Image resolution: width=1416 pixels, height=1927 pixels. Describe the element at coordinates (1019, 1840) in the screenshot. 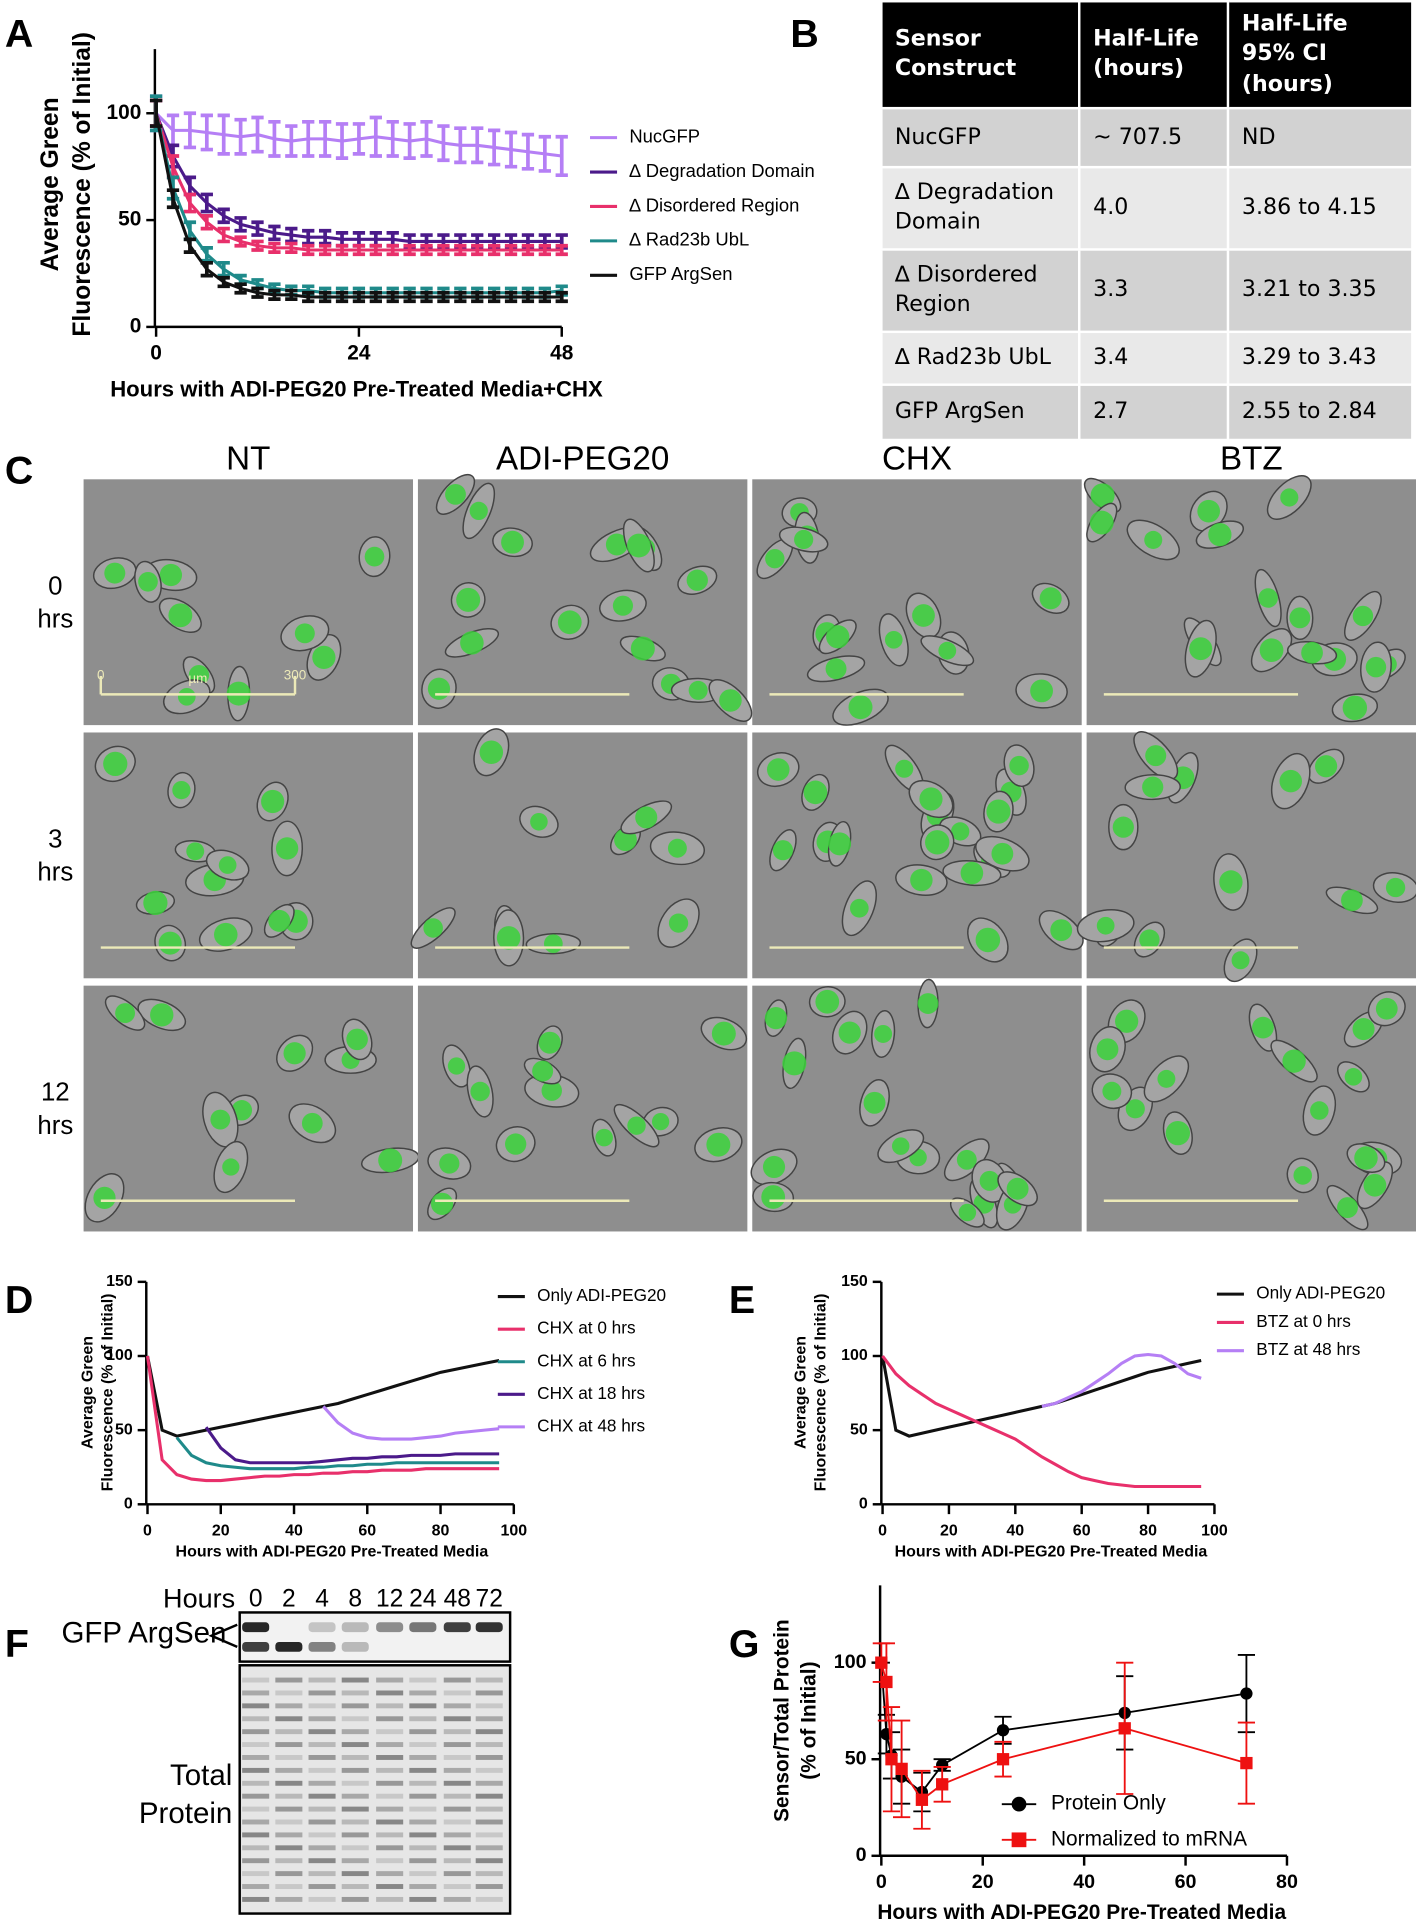

I see `legend-marker` at that location.